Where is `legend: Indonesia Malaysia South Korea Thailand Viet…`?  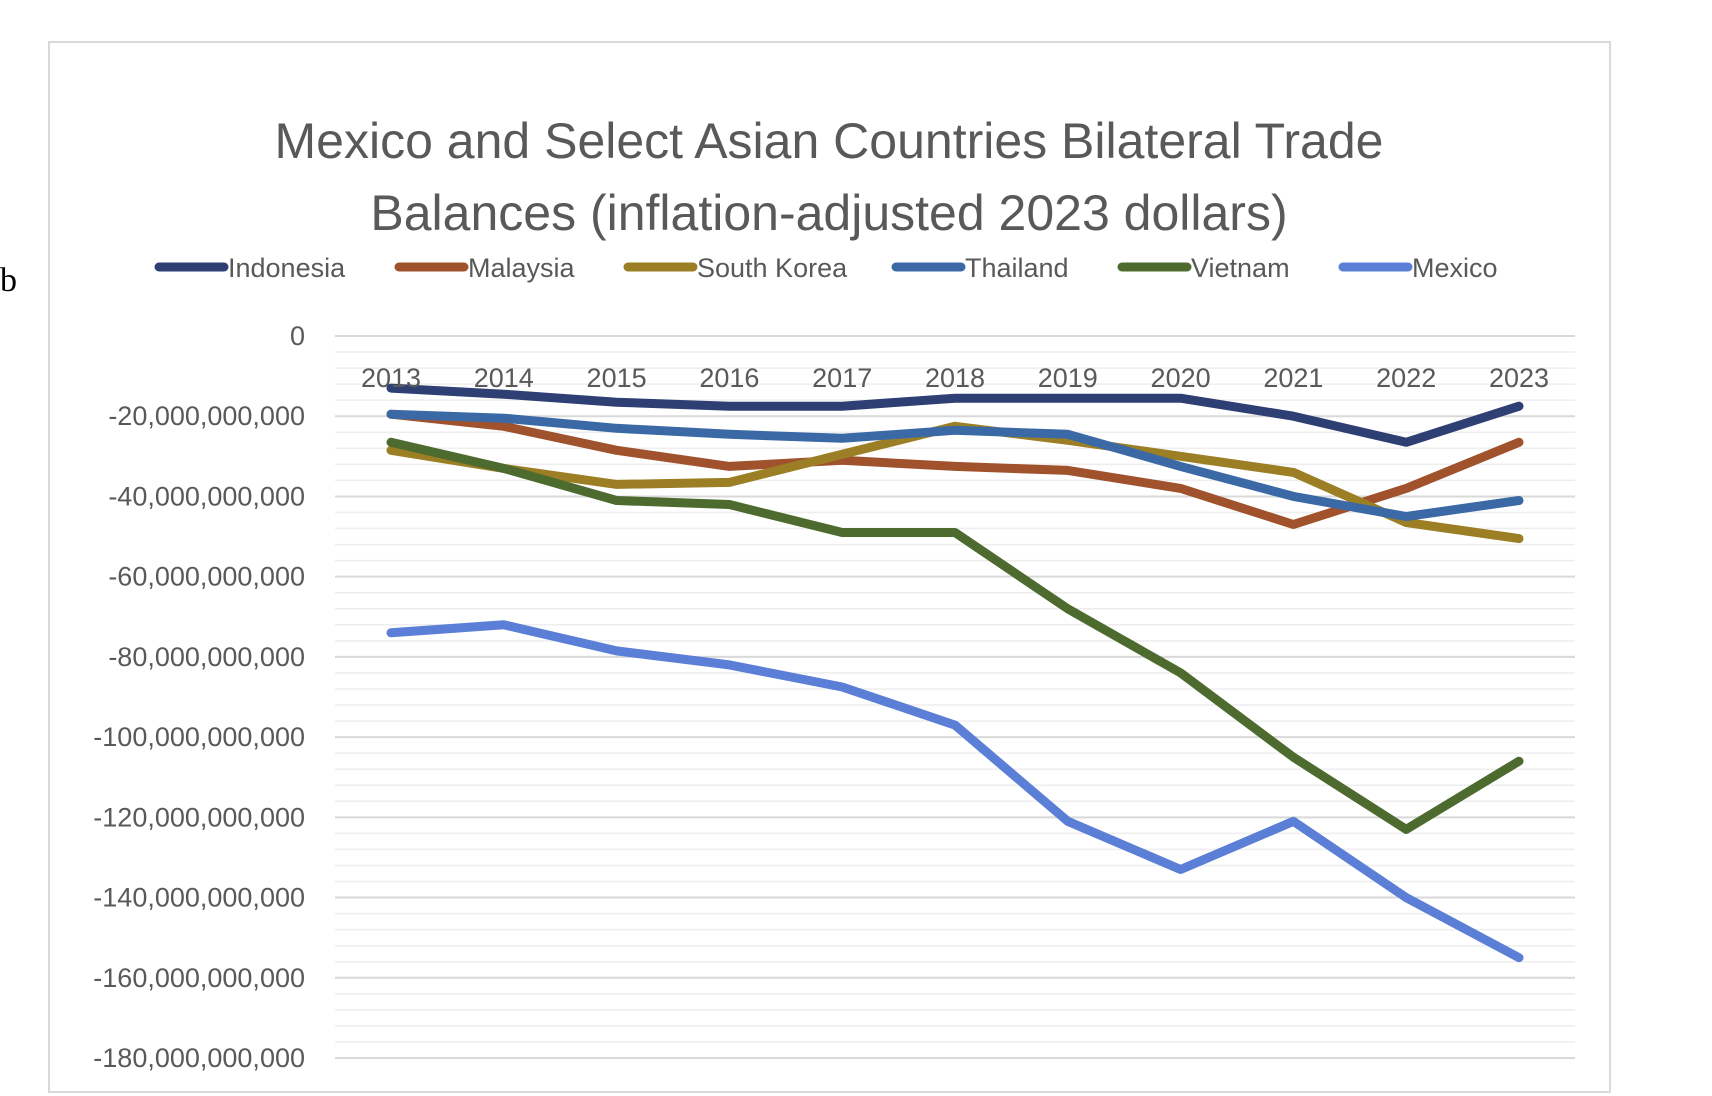 legend: Indonesia Malaysia South Korea Thailand Viet… is located at coordinates (826, 268).